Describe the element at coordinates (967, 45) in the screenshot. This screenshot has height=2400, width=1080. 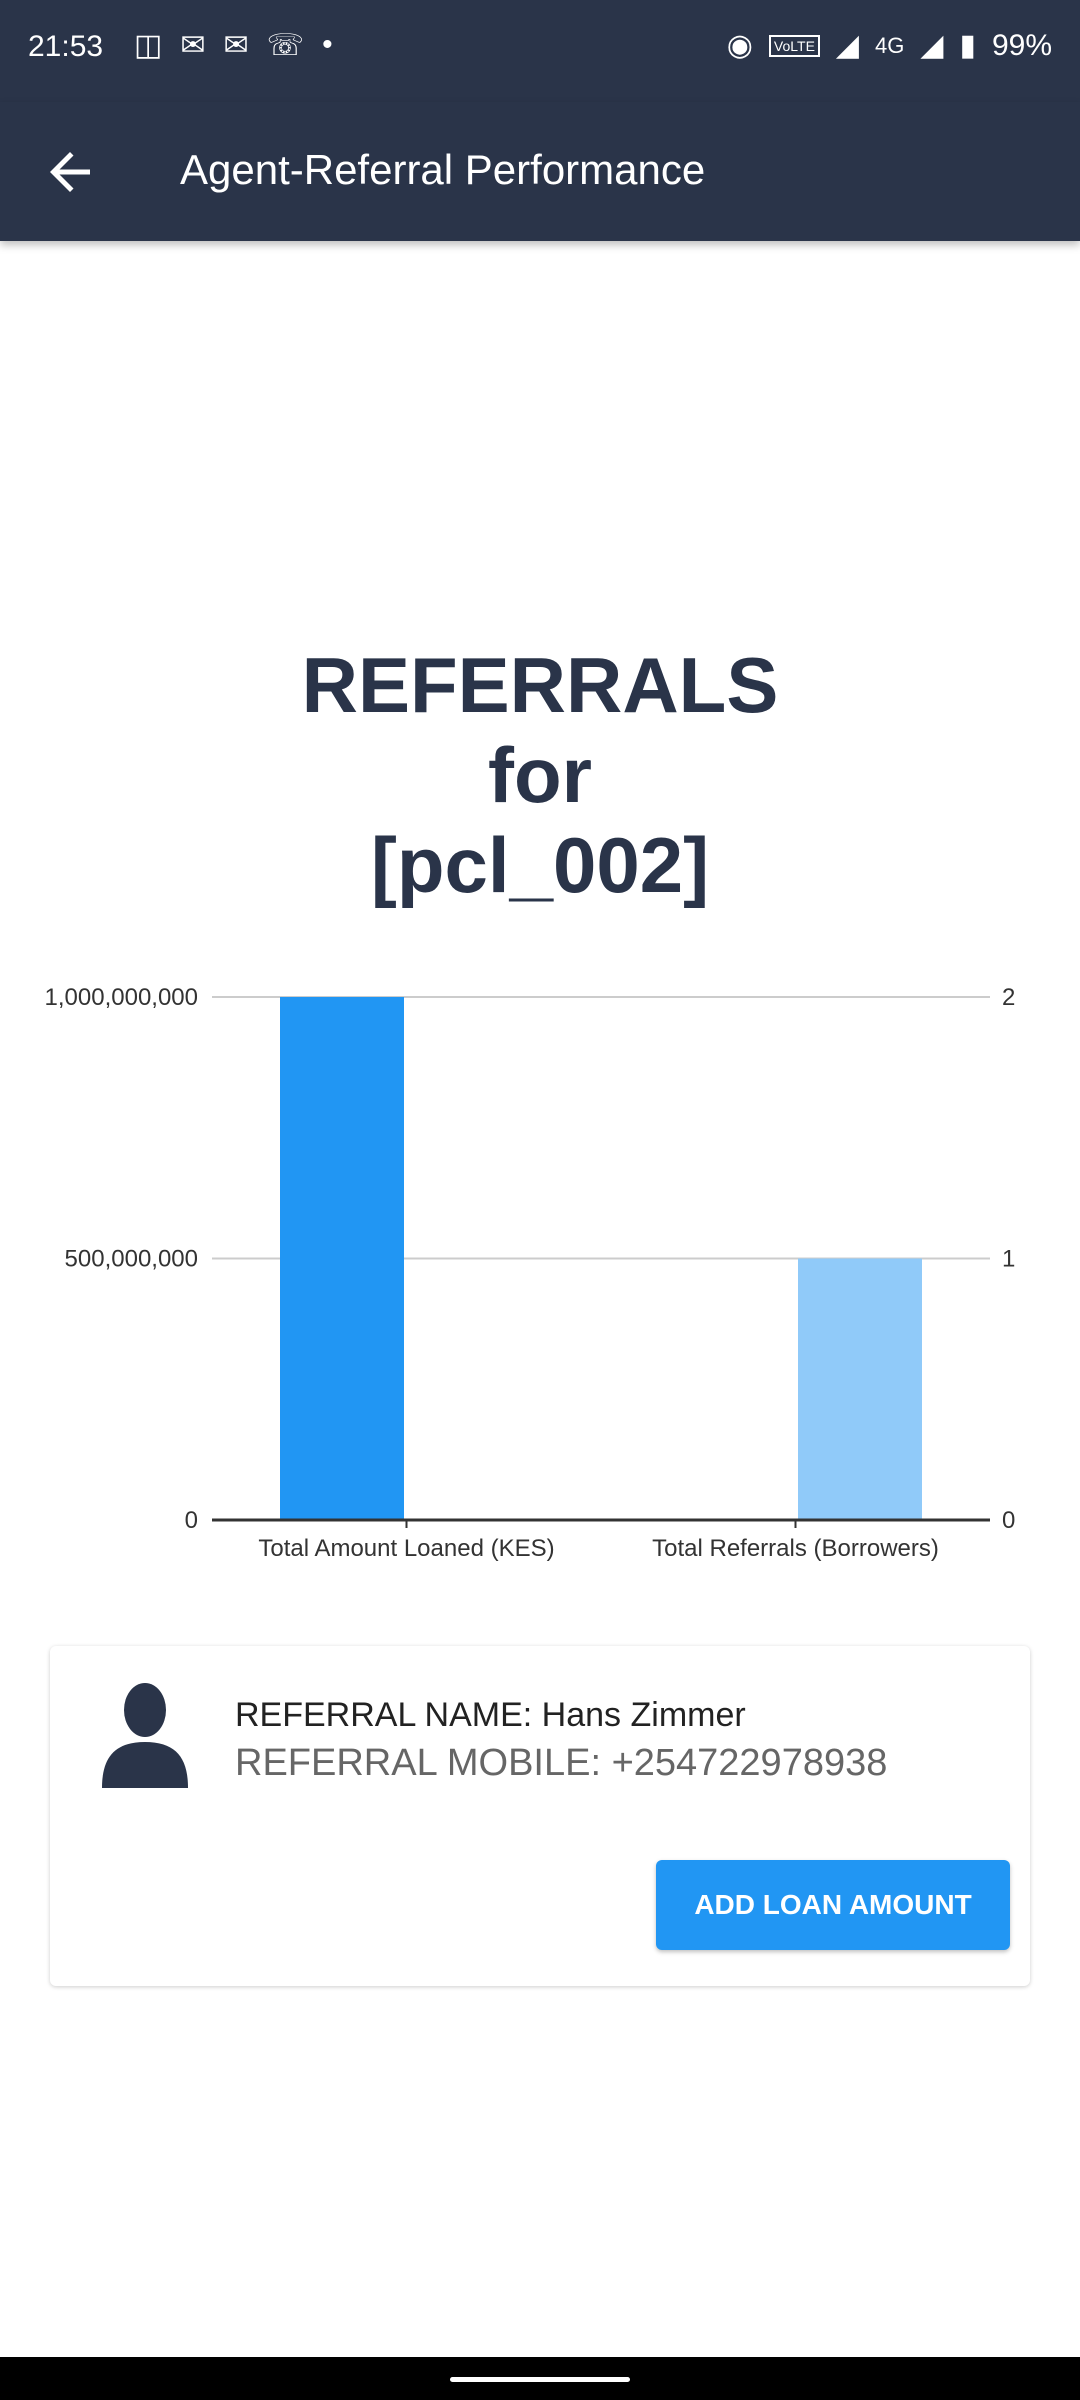
I see `battery-icon: ▮` at that location.